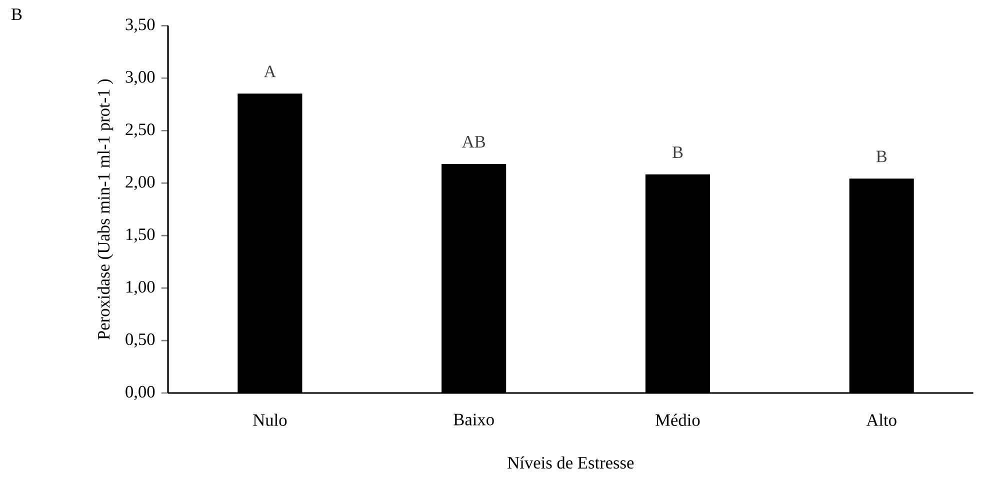  I want to click on x-tick-label: Alto, so click(881, 420).